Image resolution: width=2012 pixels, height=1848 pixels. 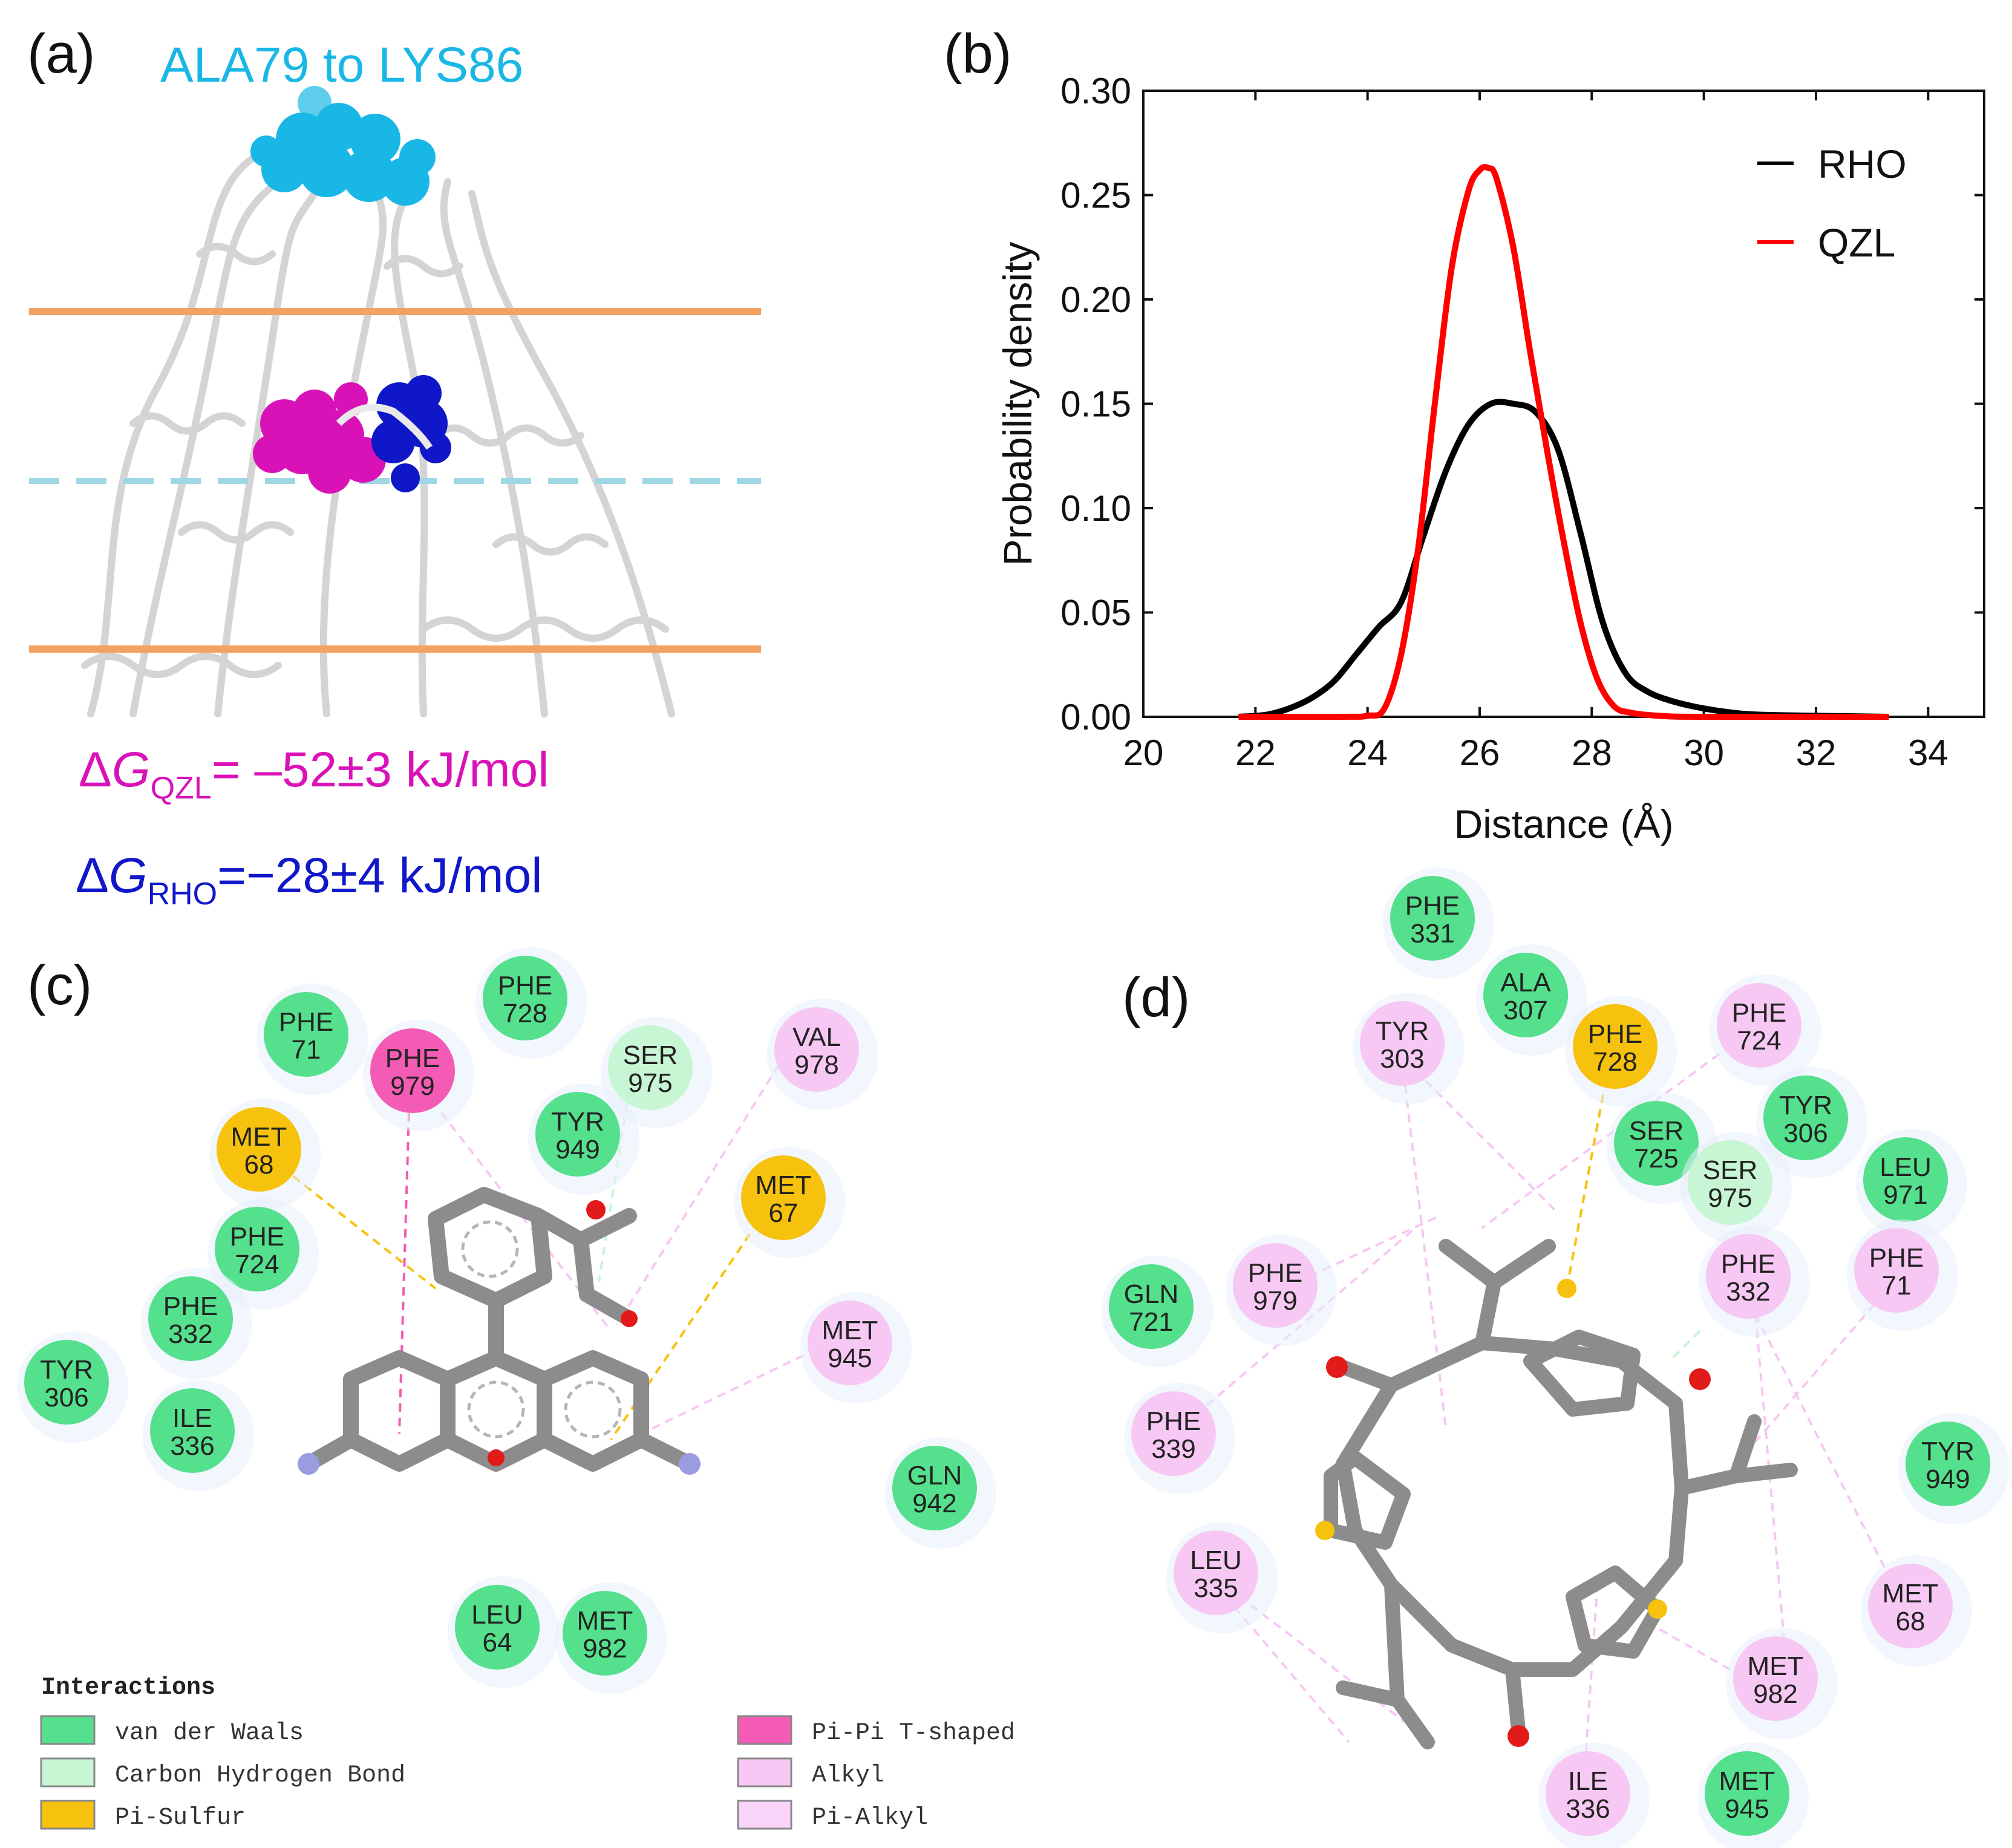 What do you see at coordinates (914, 1733) in the screenshot?
I see `legend-label: Pi-Pi T-shaped` at bounding box center [914, 1733].